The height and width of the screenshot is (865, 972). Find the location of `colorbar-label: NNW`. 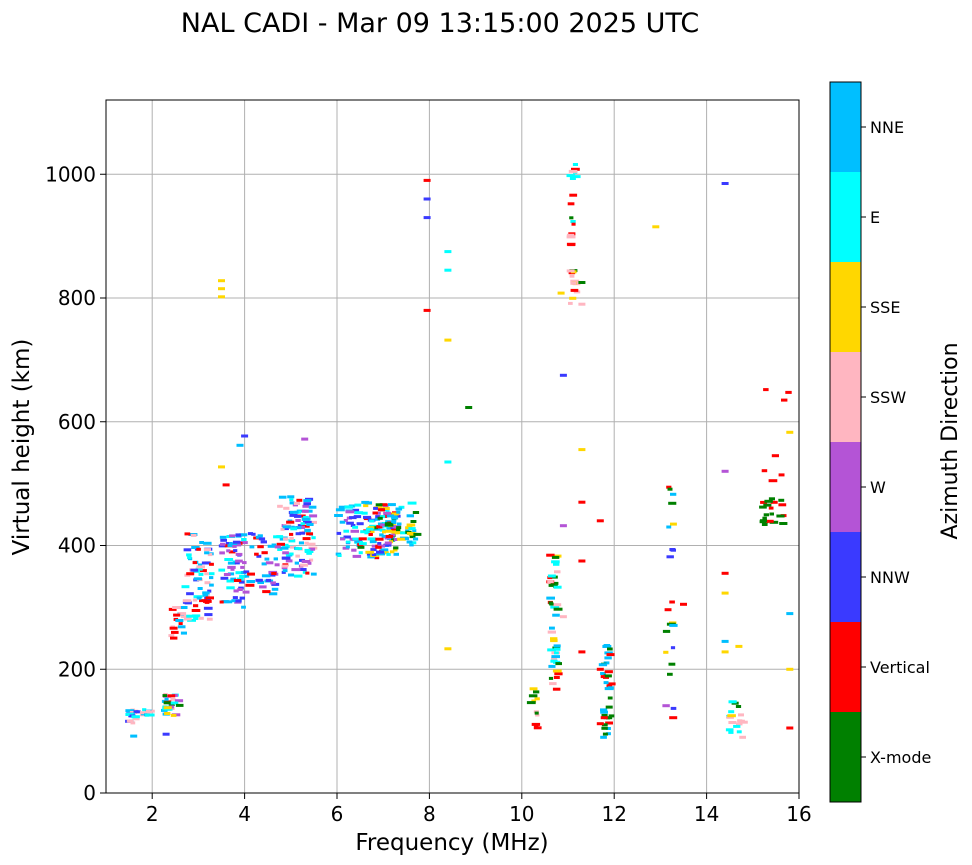

colorbar-label: NNW is located at coordinates (890, 577).